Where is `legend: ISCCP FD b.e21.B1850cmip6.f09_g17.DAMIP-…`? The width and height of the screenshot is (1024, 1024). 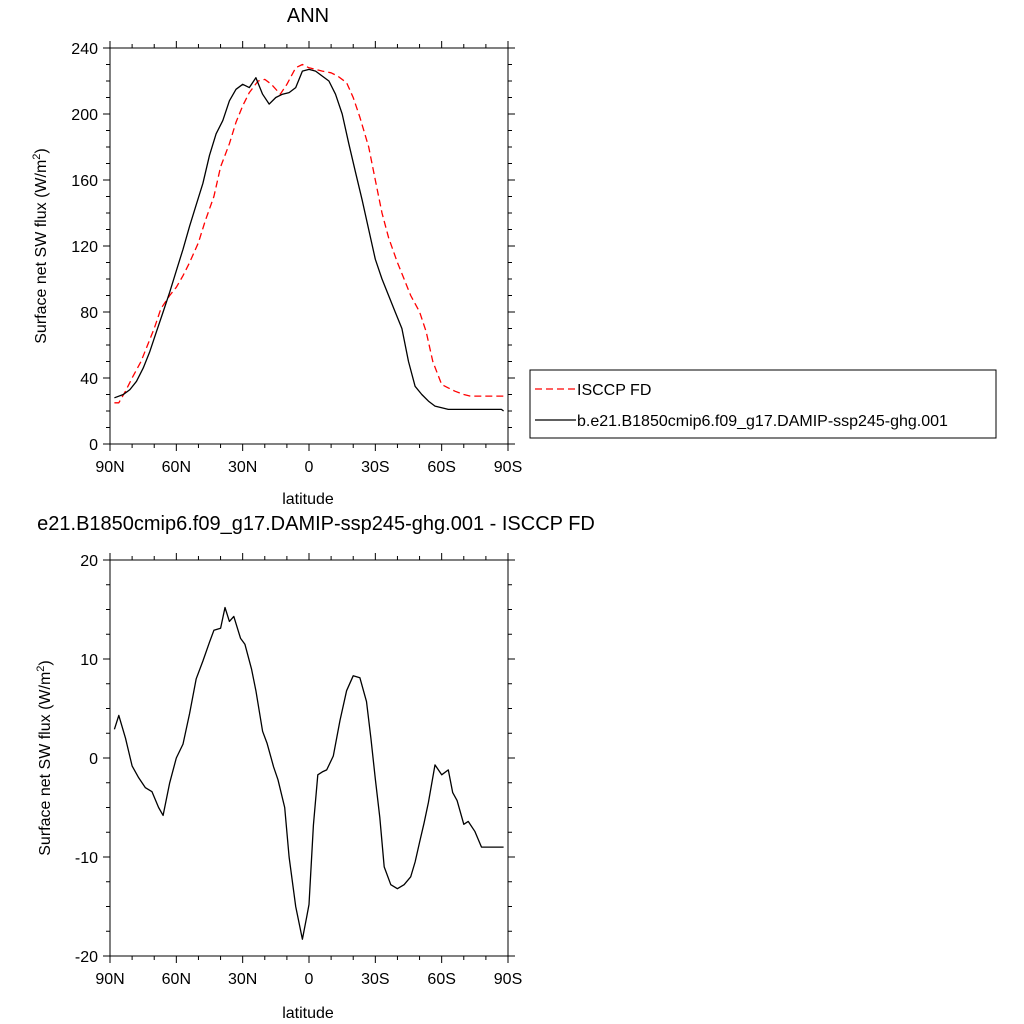 legend: ISCCP FD b.e21.B1850cmip6.f09_g17.DAMIP-… is located at coordinates (763, 404).